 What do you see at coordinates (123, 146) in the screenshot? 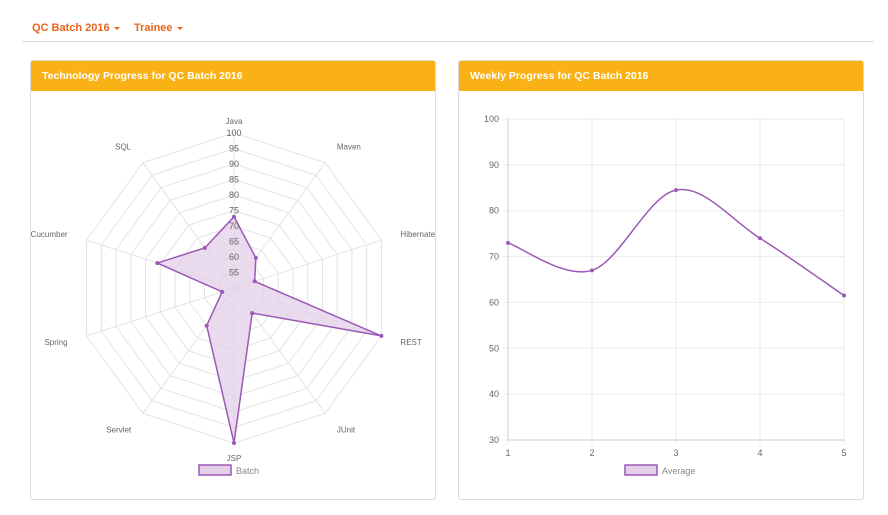
I see `radar-category-label: SQL` at bounding box center [123, 146].